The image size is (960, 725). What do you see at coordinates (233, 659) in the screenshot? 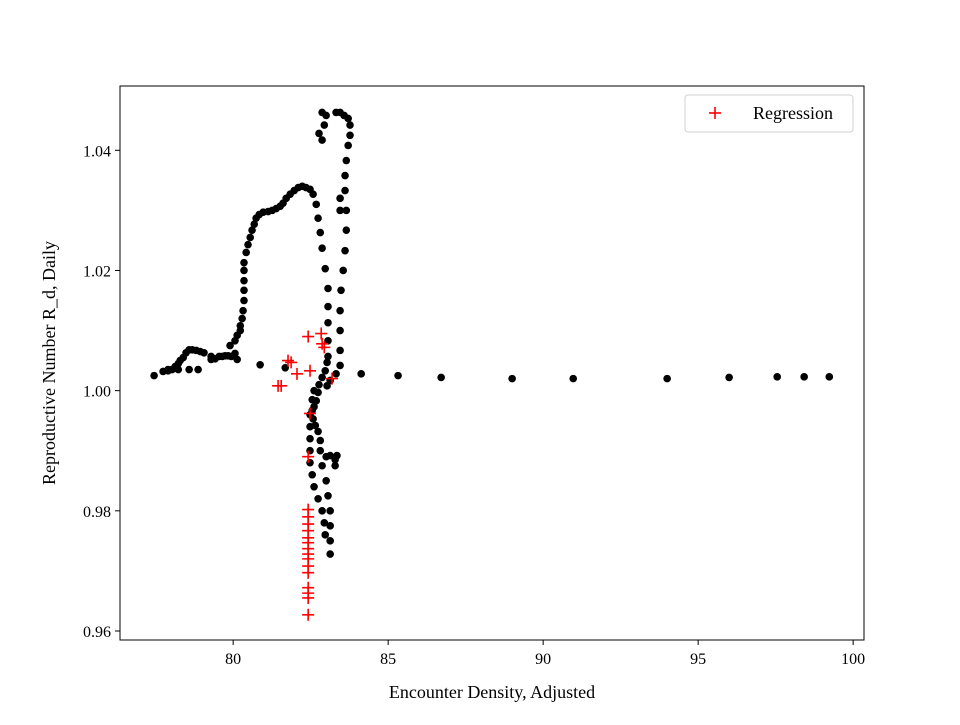
I see `x-tick-label: 80` at bounding box center [233, 659].